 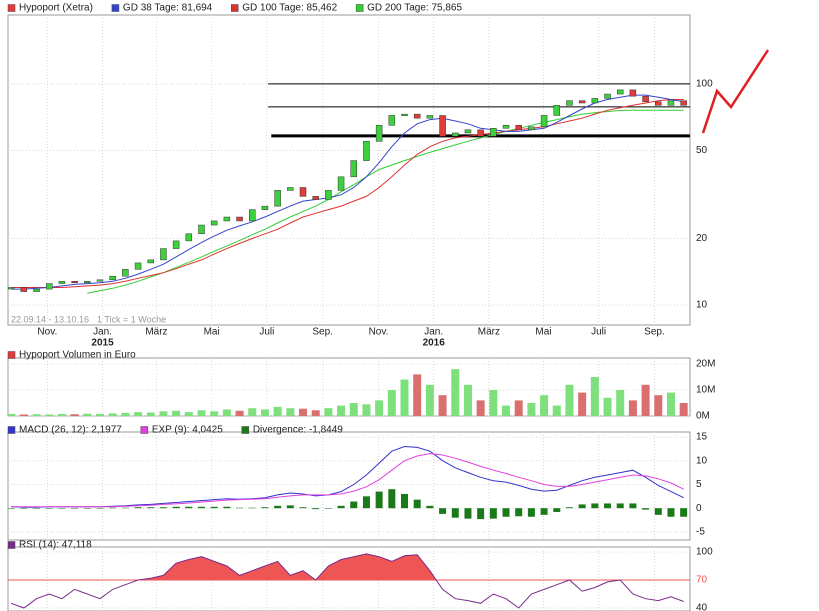 What do you see at coordinates (289, 8) in the screenshot?
I see `legend-label: GD 100 Tage: 85,462` at bounding box center [289, 8].